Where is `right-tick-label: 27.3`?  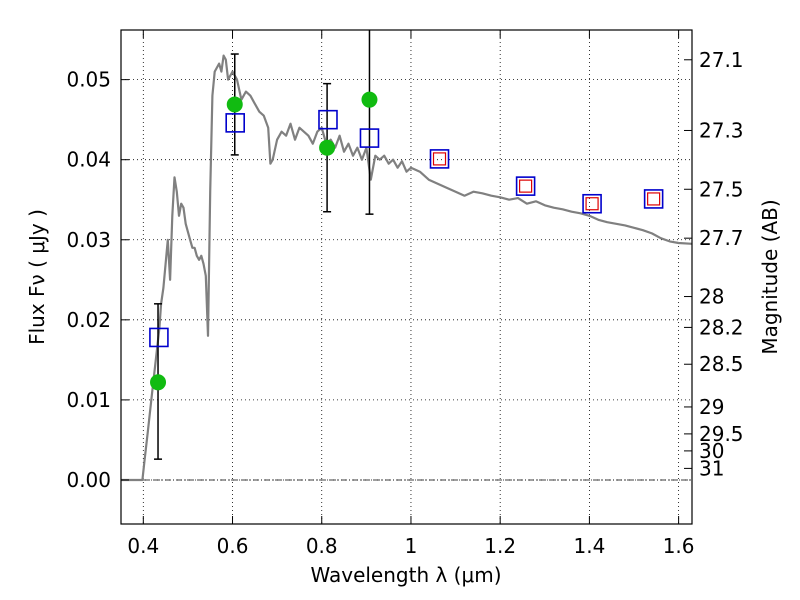 right-tick-label: 27.3 is located at coordinates (721, 130).